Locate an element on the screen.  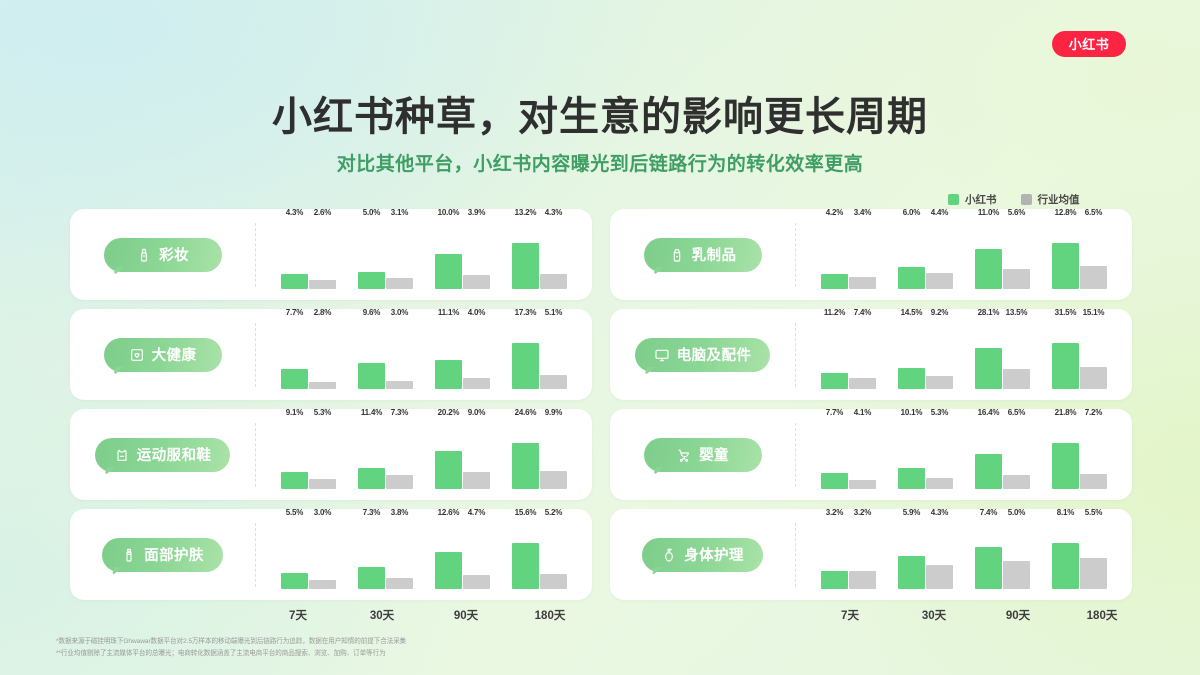
bar-column: 9.9% is located at coordinates (553, 448).